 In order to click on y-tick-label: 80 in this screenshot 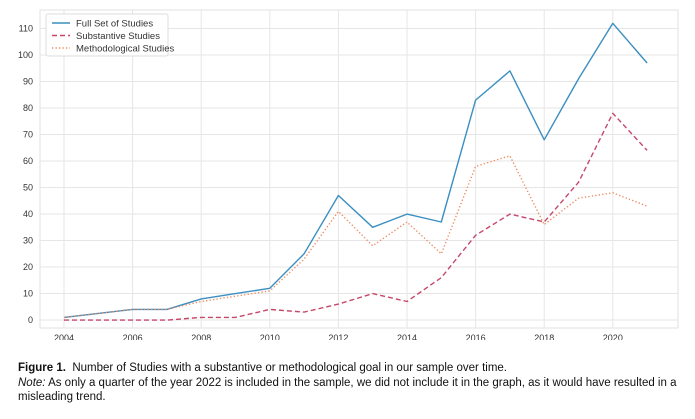, I will do `click(28, 108)`.